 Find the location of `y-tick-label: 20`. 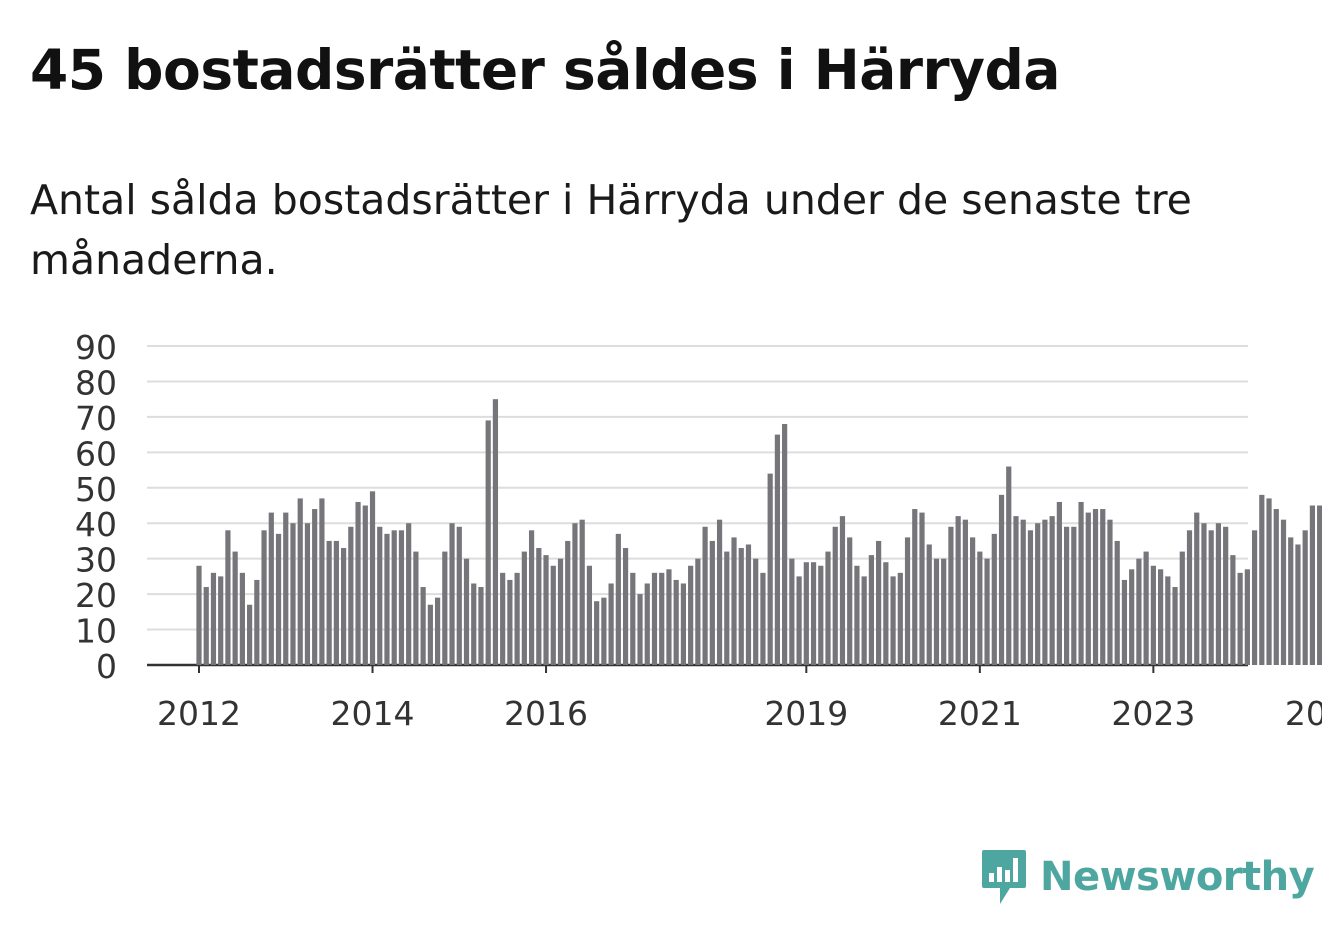

y-tick-label: 20 is located at coordinates (96, 595).